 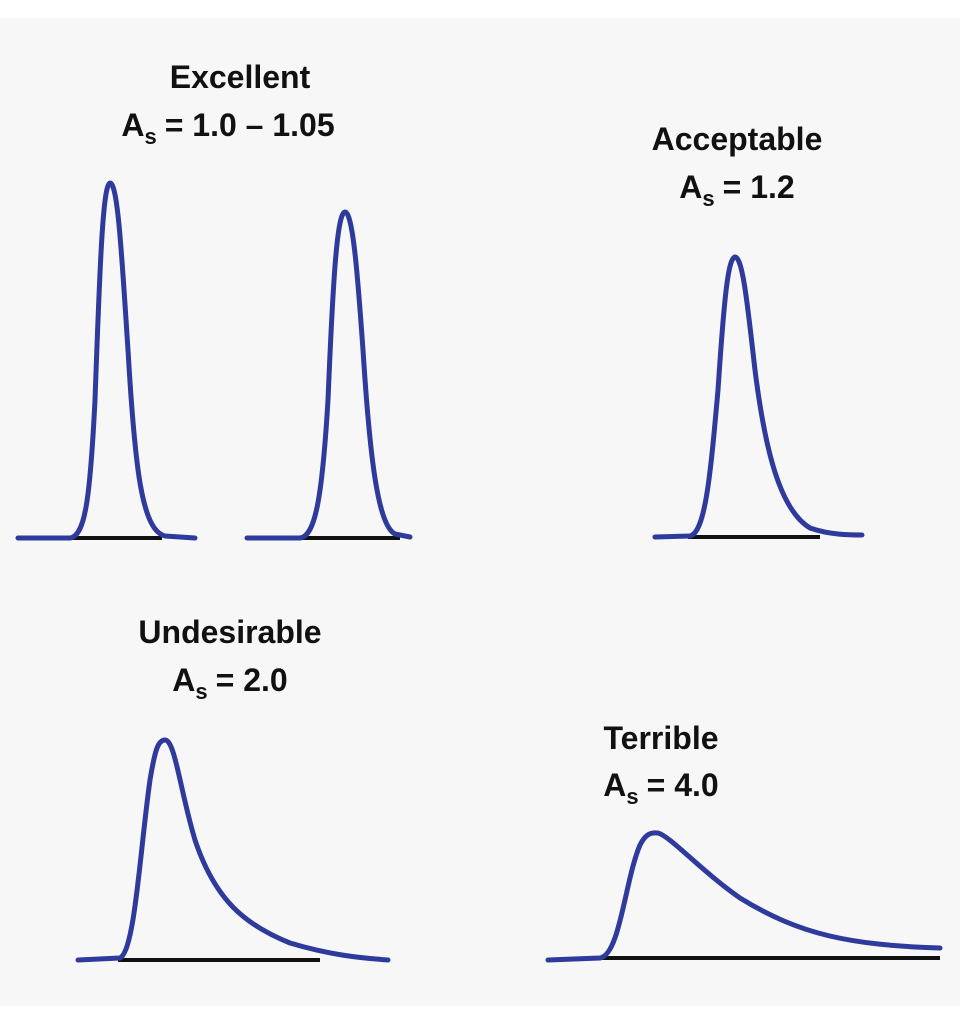 I want to click on panel-value: As = 1.0 – 1.05, so click(x=227, y=128).